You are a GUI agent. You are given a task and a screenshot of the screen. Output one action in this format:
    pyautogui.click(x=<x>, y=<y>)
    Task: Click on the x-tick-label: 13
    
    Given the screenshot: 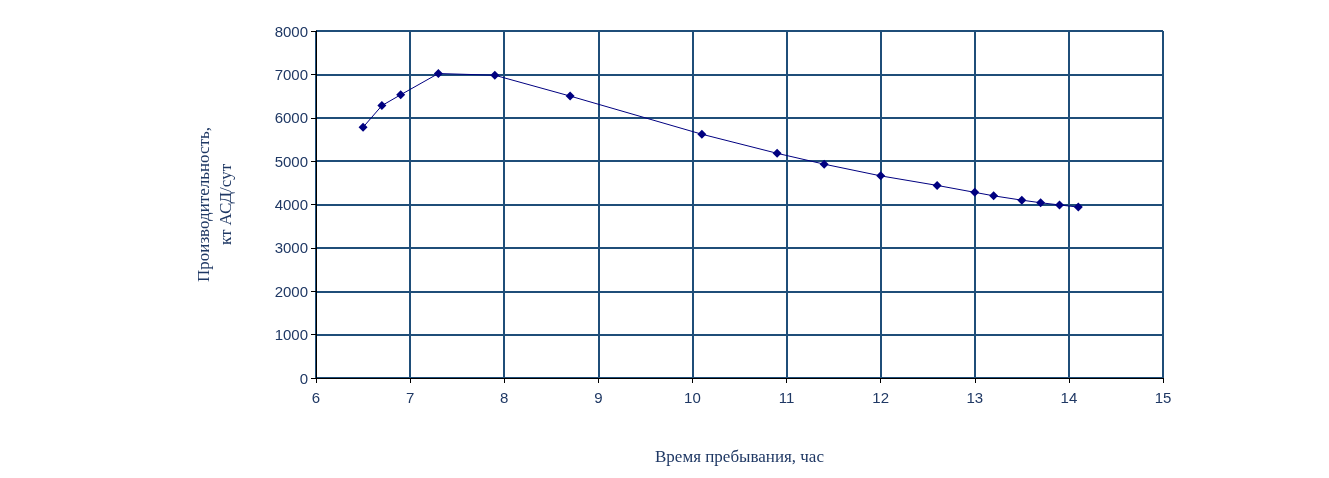 What is the action you would take?
    pyautogui.click(x=975, y=397)
    